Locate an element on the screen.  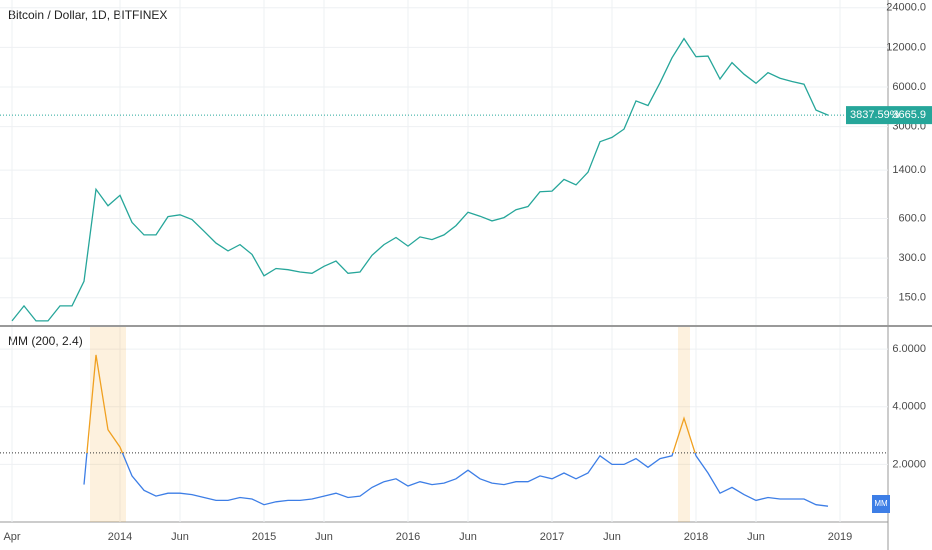
x-tick-label: 2017 is located at coordinates (552, 537).